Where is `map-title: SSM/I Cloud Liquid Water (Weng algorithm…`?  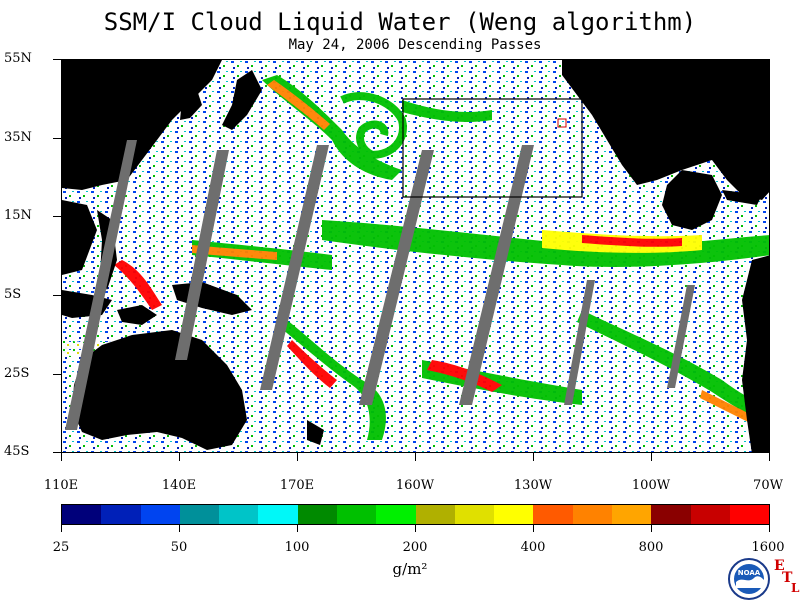 map-title: SSM/I Cloud Liquid Water (Weng algorithm… is located at coordinates (400, 22).